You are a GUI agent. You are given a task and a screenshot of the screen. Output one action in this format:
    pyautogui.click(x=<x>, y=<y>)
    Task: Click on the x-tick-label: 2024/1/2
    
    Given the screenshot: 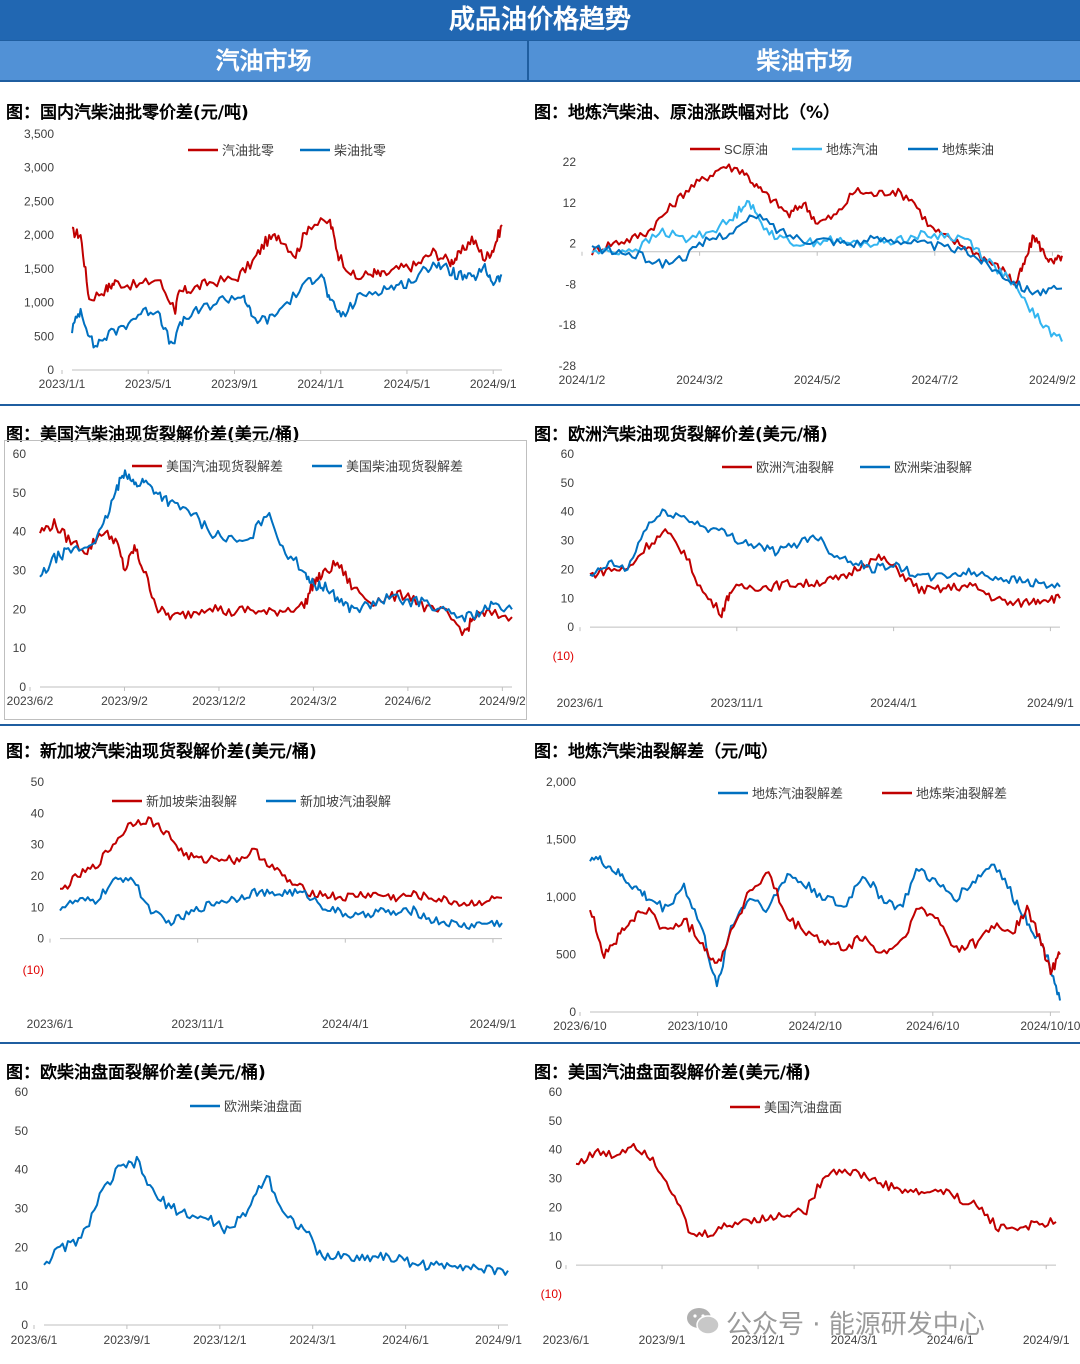 What is the action you would take?
    pyautogui.click(x=582, y=380)
    